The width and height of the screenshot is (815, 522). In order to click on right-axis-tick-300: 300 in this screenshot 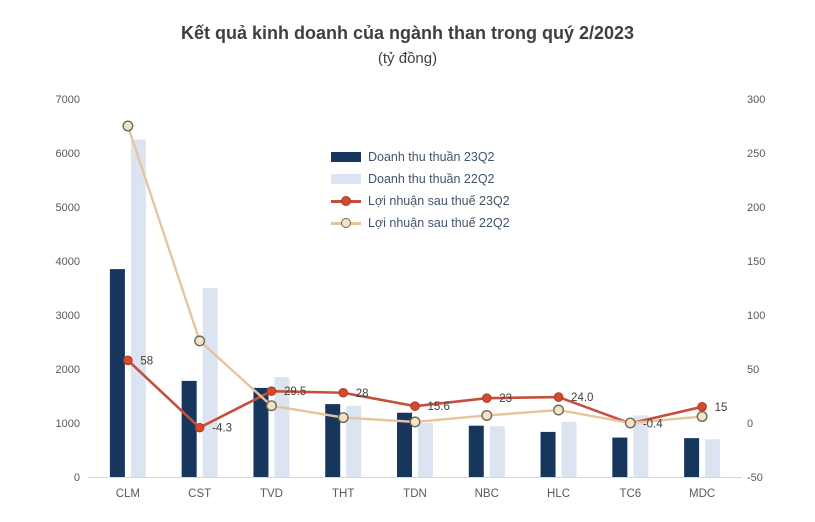, I will do `click(756, 100)`.